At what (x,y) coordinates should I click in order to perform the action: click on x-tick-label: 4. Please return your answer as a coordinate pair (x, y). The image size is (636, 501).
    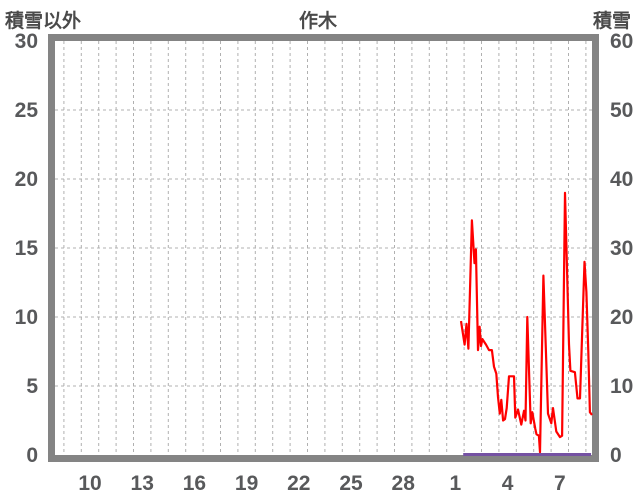
    Looking at the image, I should click on (508, 483).